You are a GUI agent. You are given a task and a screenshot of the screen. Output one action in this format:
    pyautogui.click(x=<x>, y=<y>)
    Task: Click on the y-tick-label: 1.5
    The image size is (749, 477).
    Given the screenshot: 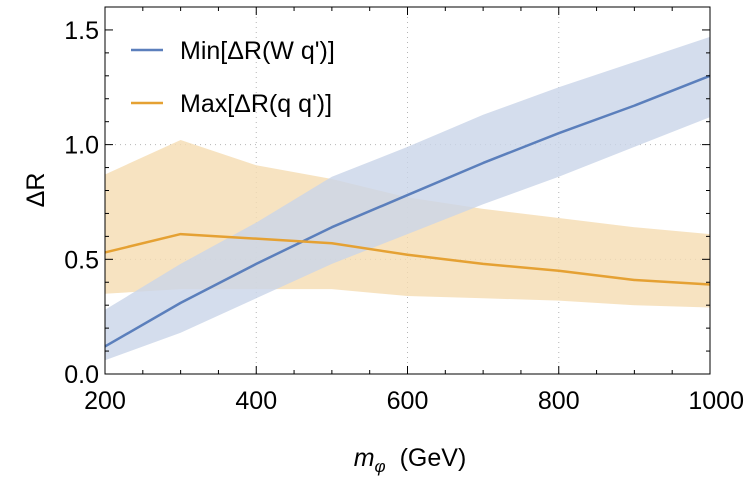 What is the action you would take?
    pyautogui.click(x=81, y=31)
    